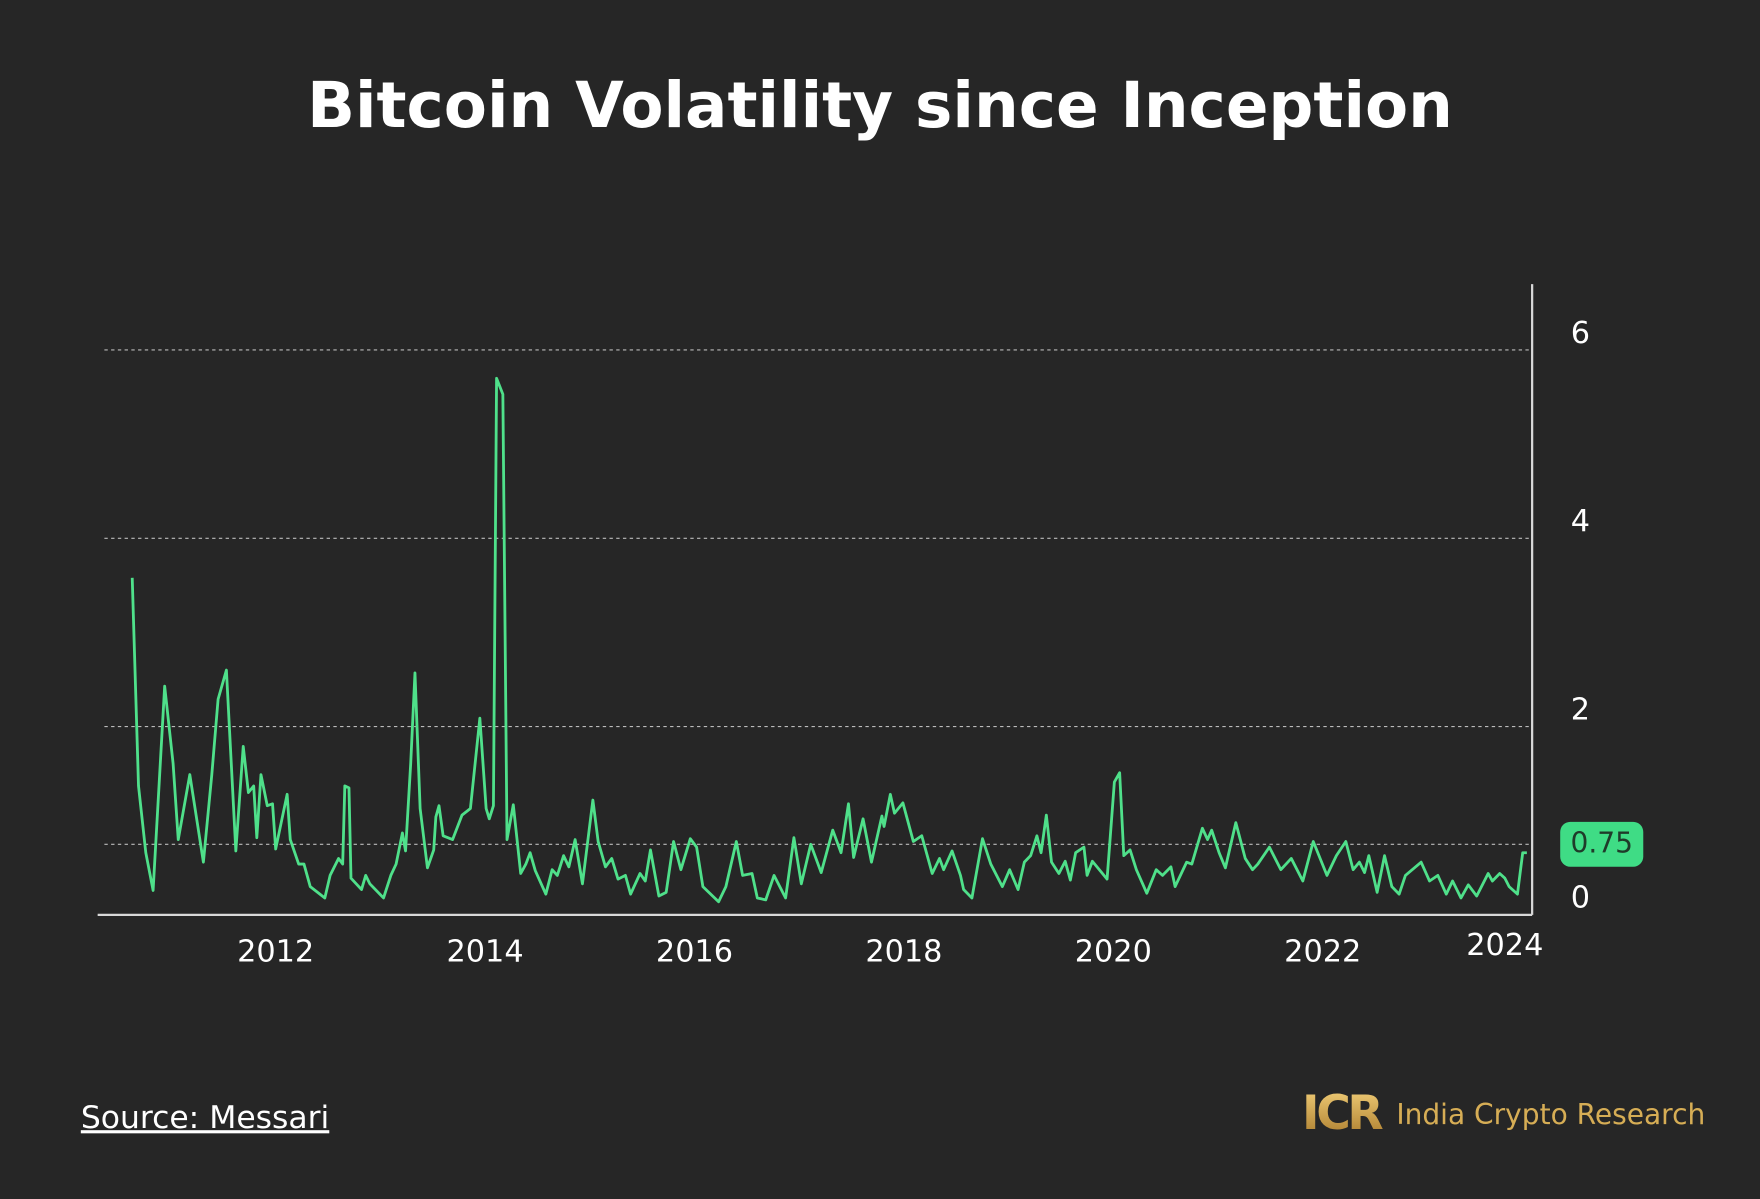 This screenshot has width=1760, height=1199. What do you see at coordinates (694, 952) in the screenshot?
I see `x-tick-label: 2016` at bounding box center [694, 952].